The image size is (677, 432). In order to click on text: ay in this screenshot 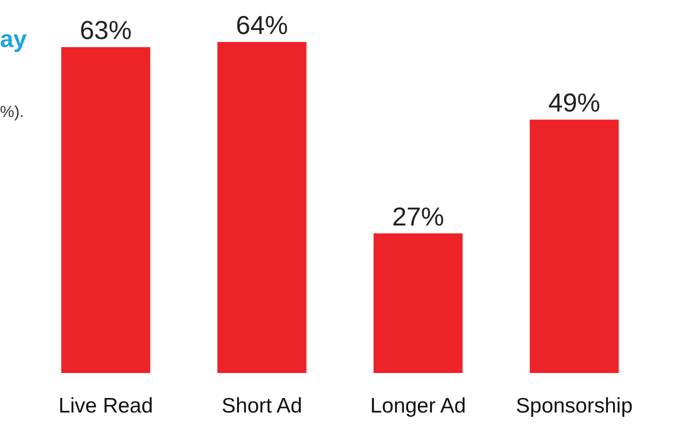, I will do `click(14, 39)`.